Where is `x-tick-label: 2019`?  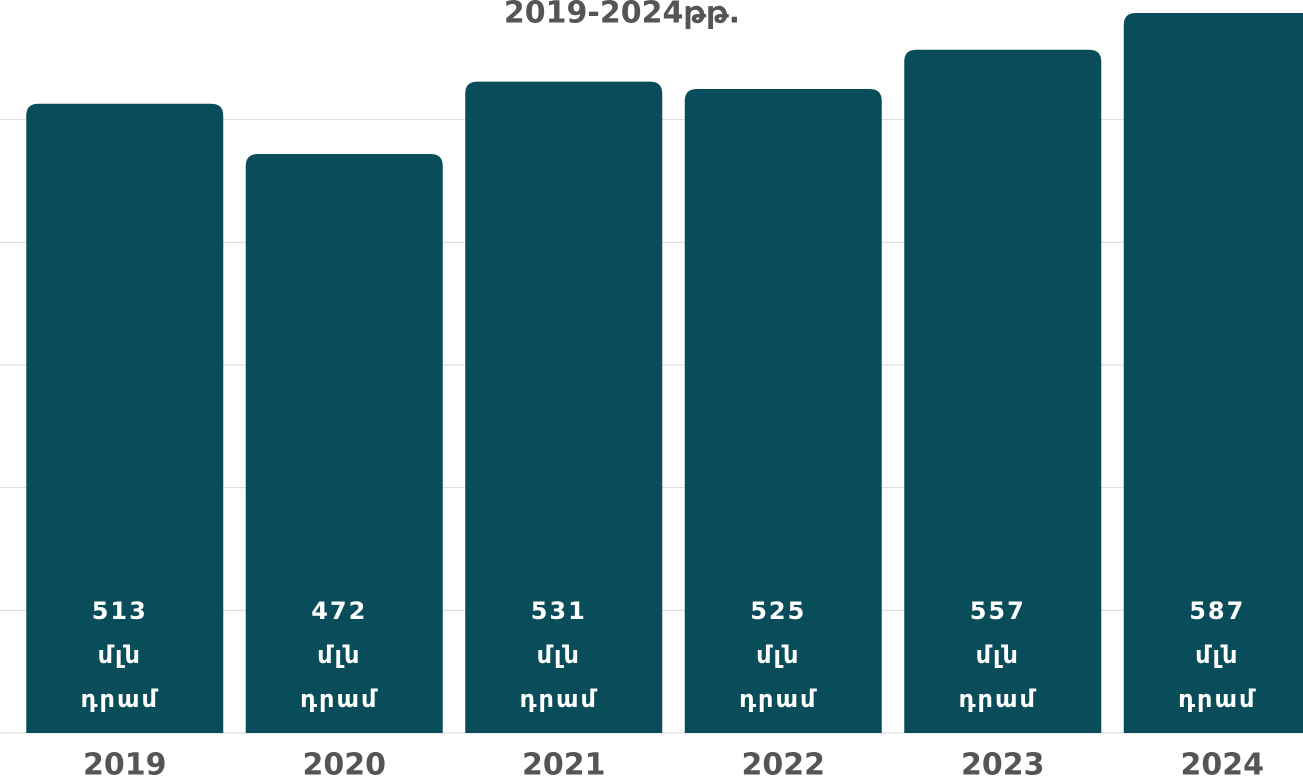
x-tick-label: 2019 is located at coordinates (125, 765).